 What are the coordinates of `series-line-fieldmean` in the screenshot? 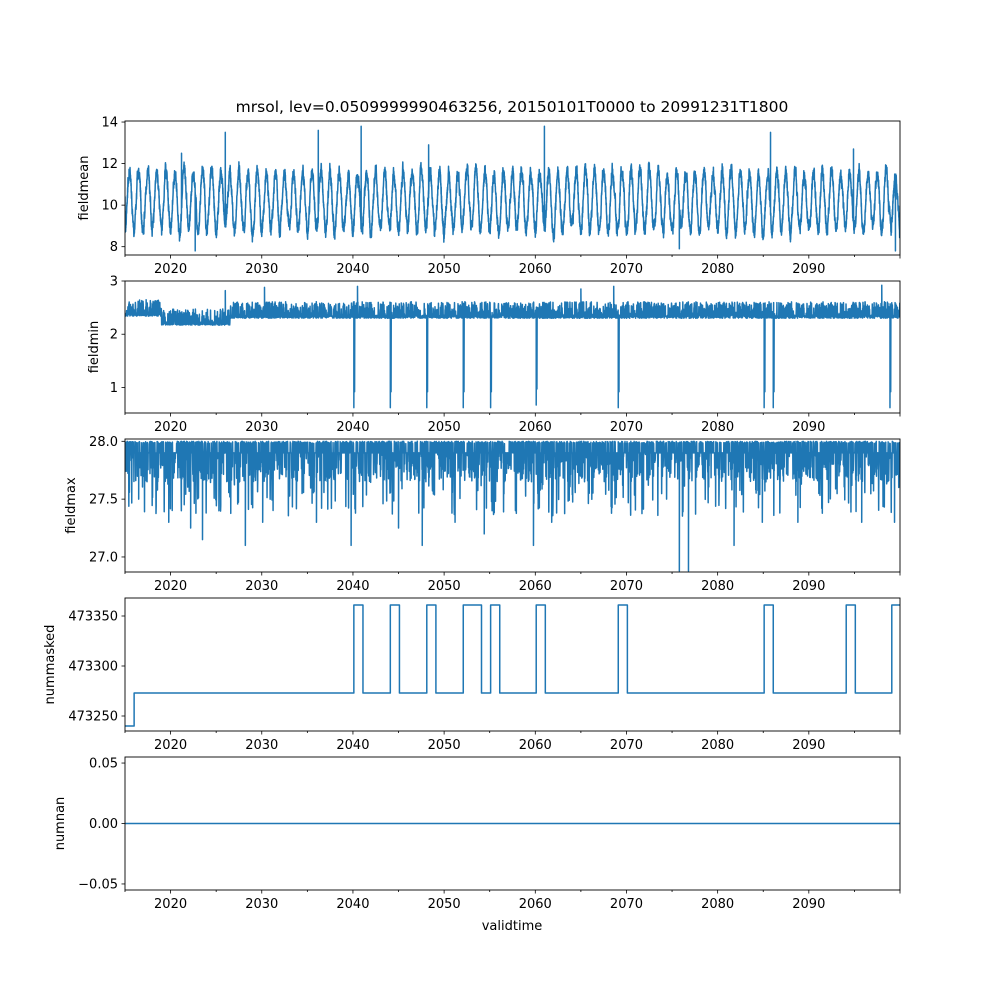 It's located at (512, 188).